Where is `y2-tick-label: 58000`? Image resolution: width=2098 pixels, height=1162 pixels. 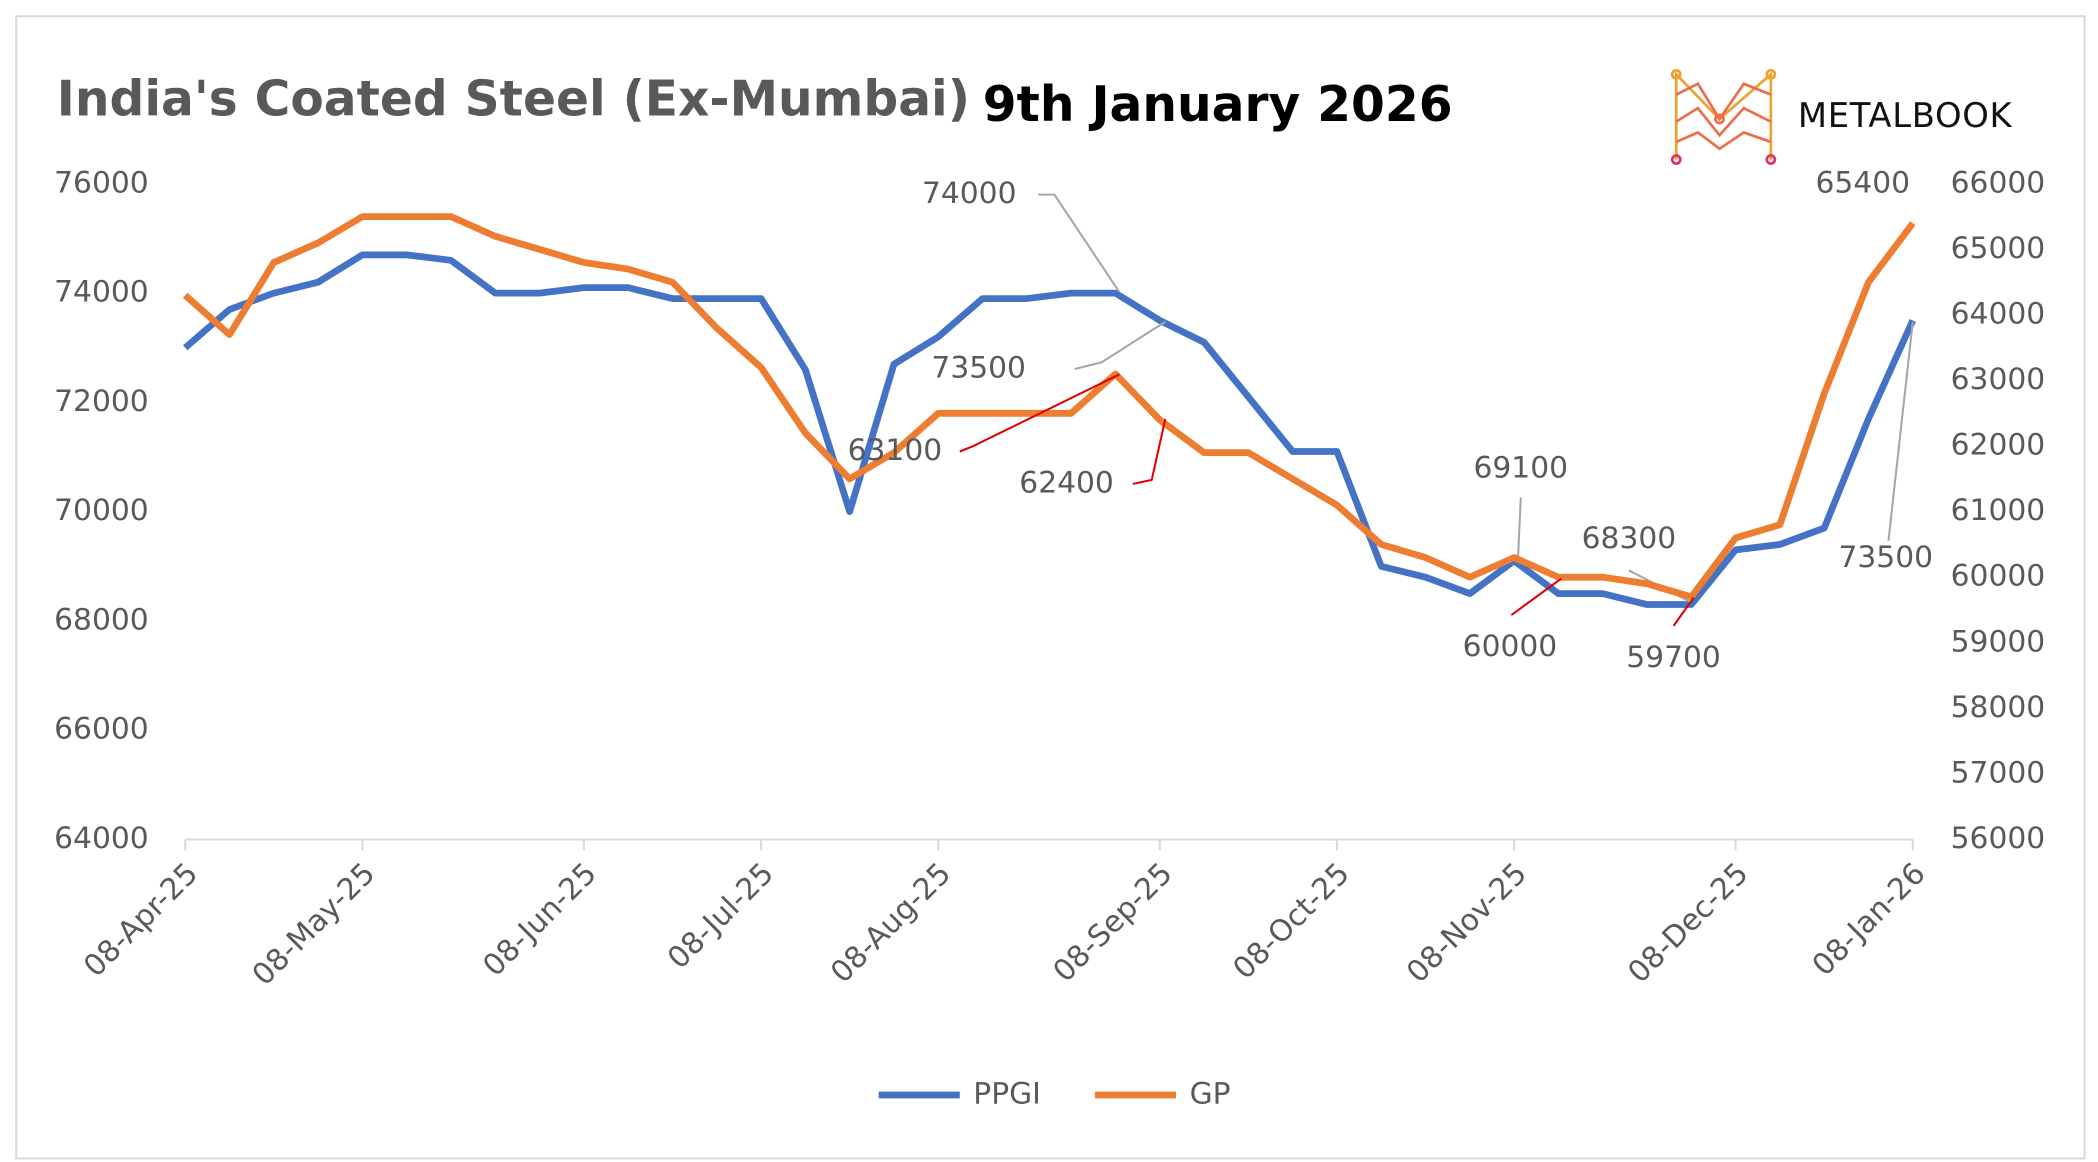 y2-tick-label: 58000 is located at coordinates (1998, 707).